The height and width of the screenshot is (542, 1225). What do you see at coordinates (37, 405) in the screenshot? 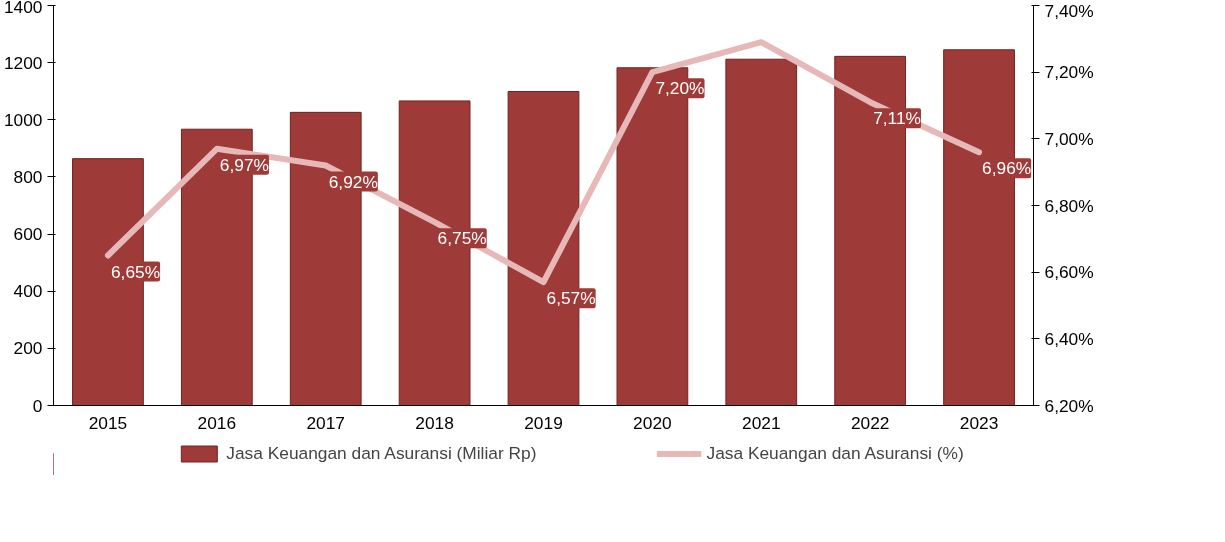
I see `y-tick-label: 0` at bounding box center [37, 405].